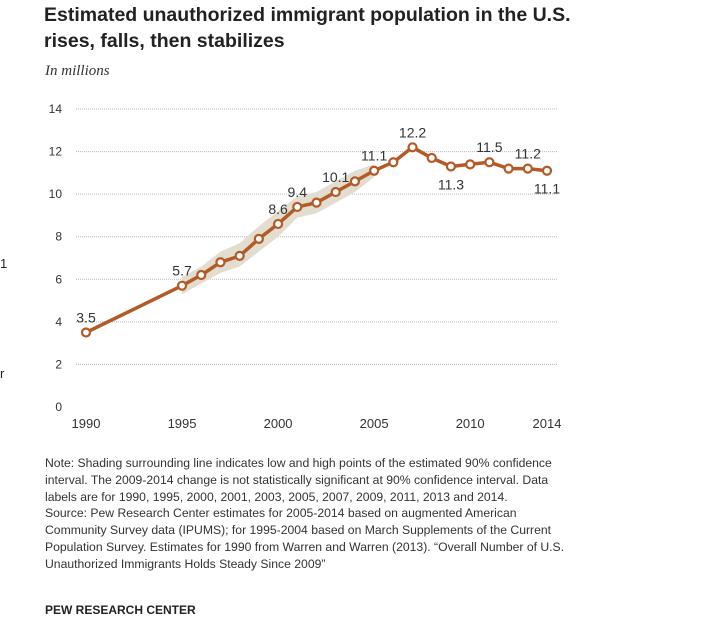 The image size is (704, 621). What do you see at coordinates (2, 373) in the screenshot?
I see `edge-glyph: r` at bounding box center [2, 373].